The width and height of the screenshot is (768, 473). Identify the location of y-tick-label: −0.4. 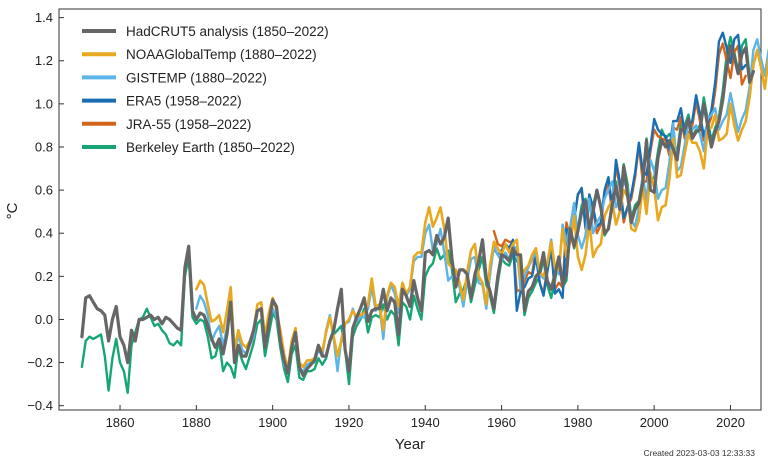
(40, 405).